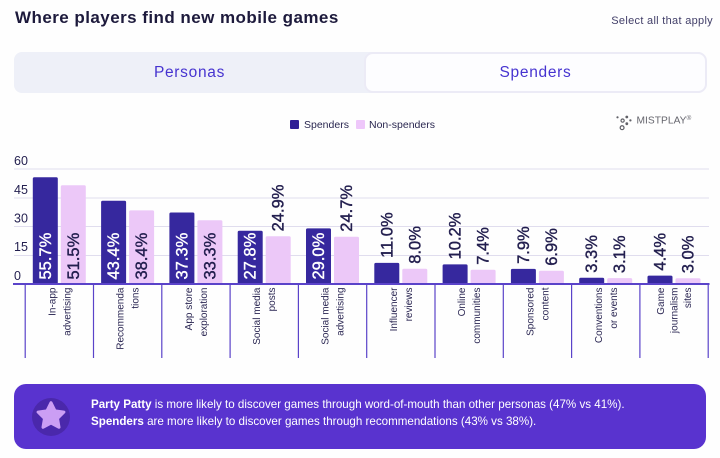 The image size is (720, 458). I want to click on svg-text: 3.1%, so click(620, 254).